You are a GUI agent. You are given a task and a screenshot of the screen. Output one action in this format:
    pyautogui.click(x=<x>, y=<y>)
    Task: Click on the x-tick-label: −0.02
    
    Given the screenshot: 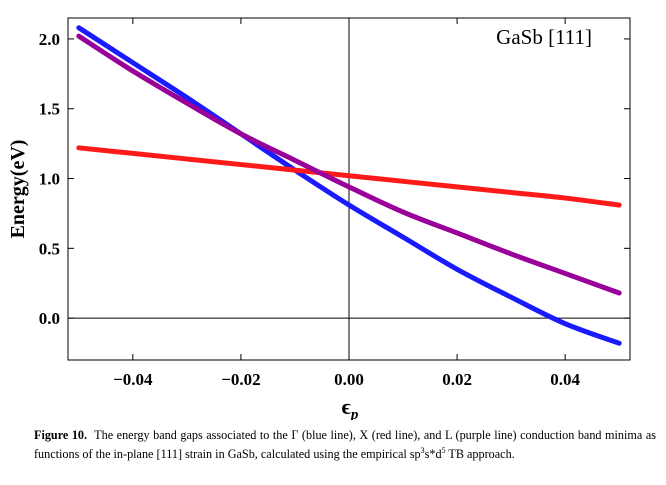 What is the action you would take?
    pyautogui.click(x=240, y=379)
    